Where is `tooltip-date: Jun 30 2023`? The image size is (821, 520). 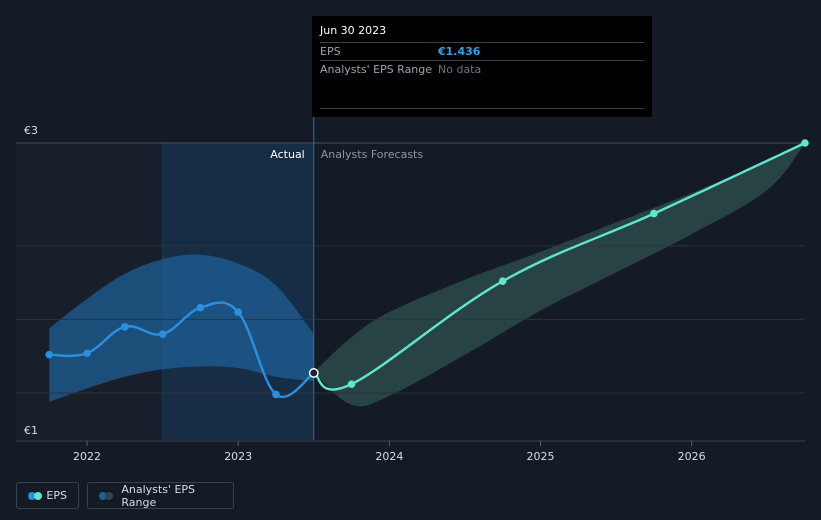
tooltip-date: Jun 30 2023 is located at coordinates (353, 30).